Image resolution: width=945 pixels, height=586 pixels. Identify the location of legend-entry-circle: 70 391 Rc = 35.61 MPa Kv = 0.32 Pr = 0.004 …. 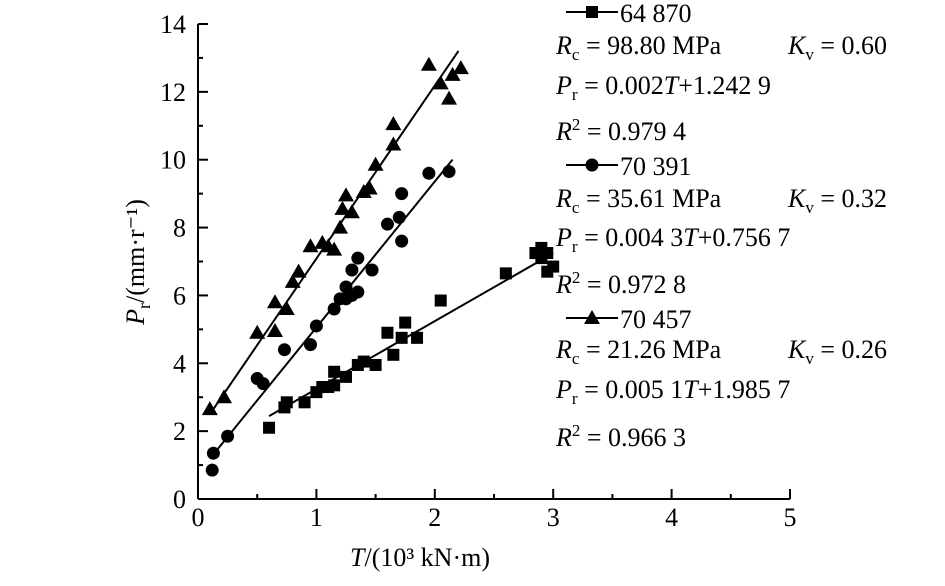
(721, 225).